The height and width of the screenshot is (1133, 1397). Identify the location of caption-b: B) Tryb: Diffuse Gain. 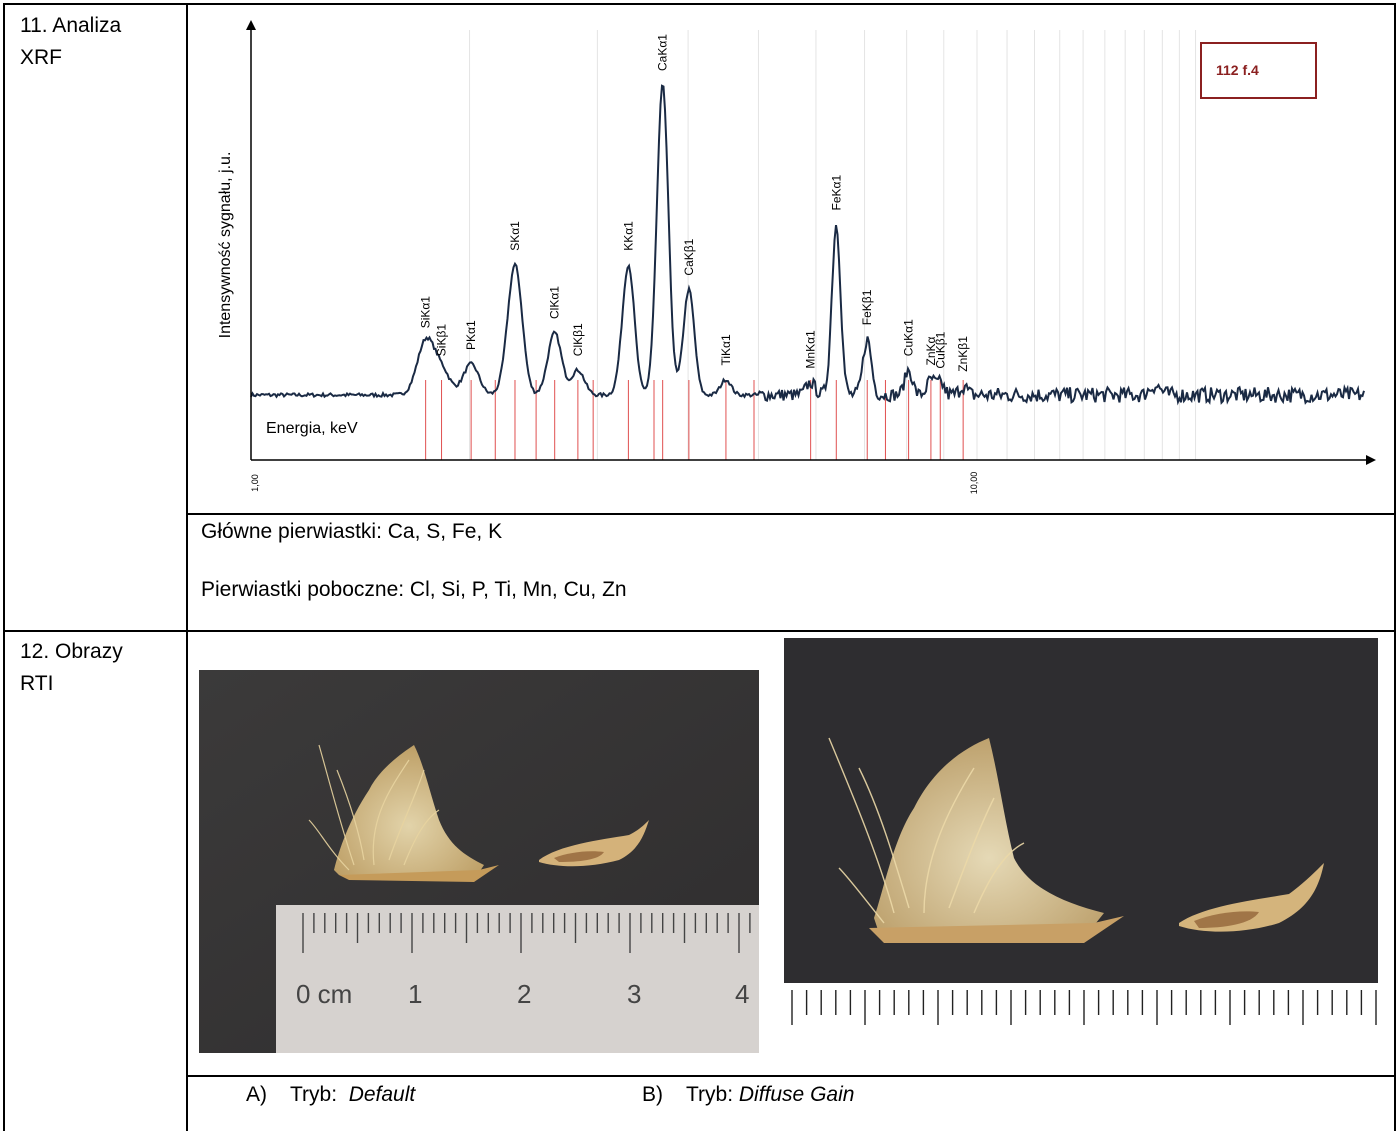
(748, 1095).